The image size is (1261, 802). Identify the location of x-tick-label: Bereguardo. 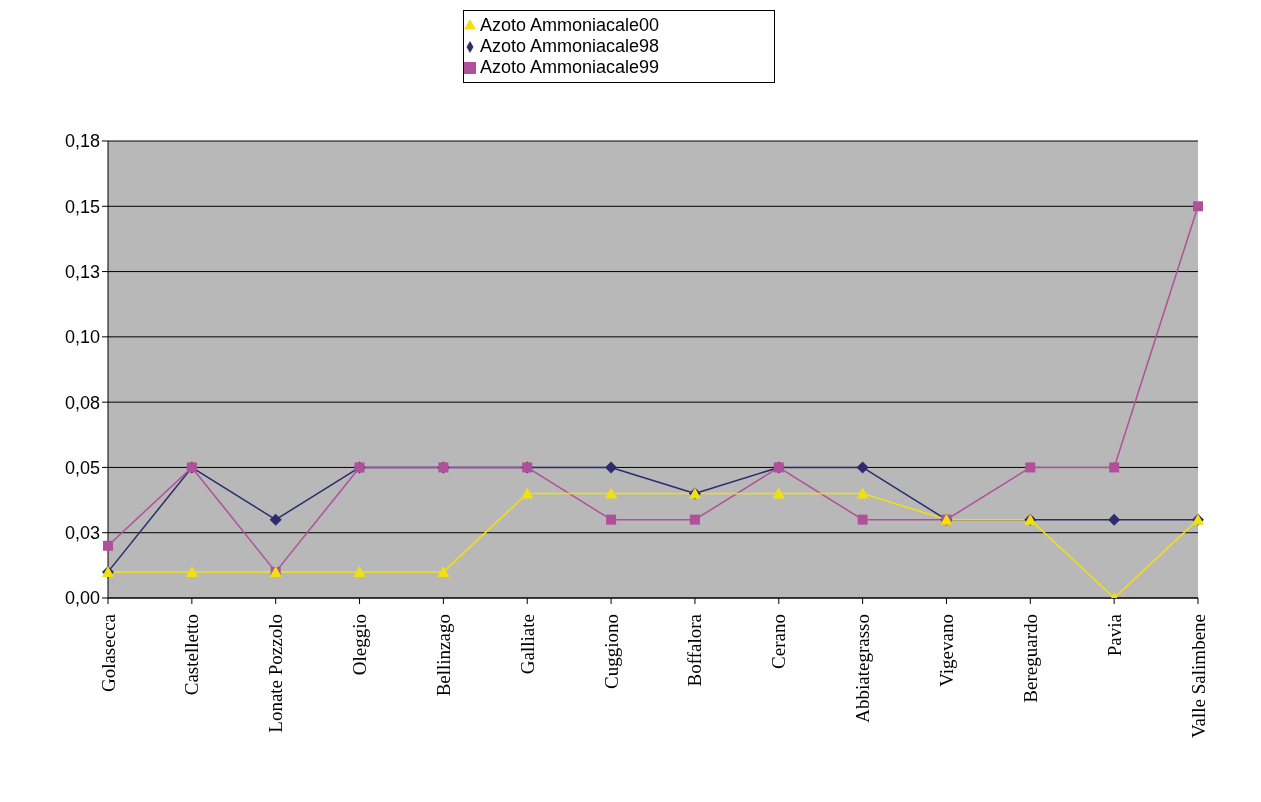
(1030, 658).